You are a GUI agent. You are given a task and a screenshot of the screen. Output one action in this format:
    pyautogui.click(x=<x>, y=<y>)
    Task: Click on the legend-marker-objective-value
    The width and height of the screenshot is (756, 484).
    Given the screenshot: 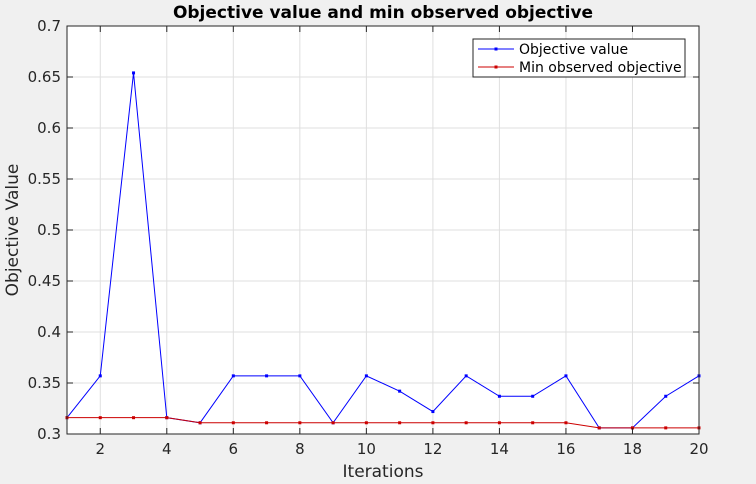 What is the action you would take?
    pyautogui.click(x=496, y=49)
    